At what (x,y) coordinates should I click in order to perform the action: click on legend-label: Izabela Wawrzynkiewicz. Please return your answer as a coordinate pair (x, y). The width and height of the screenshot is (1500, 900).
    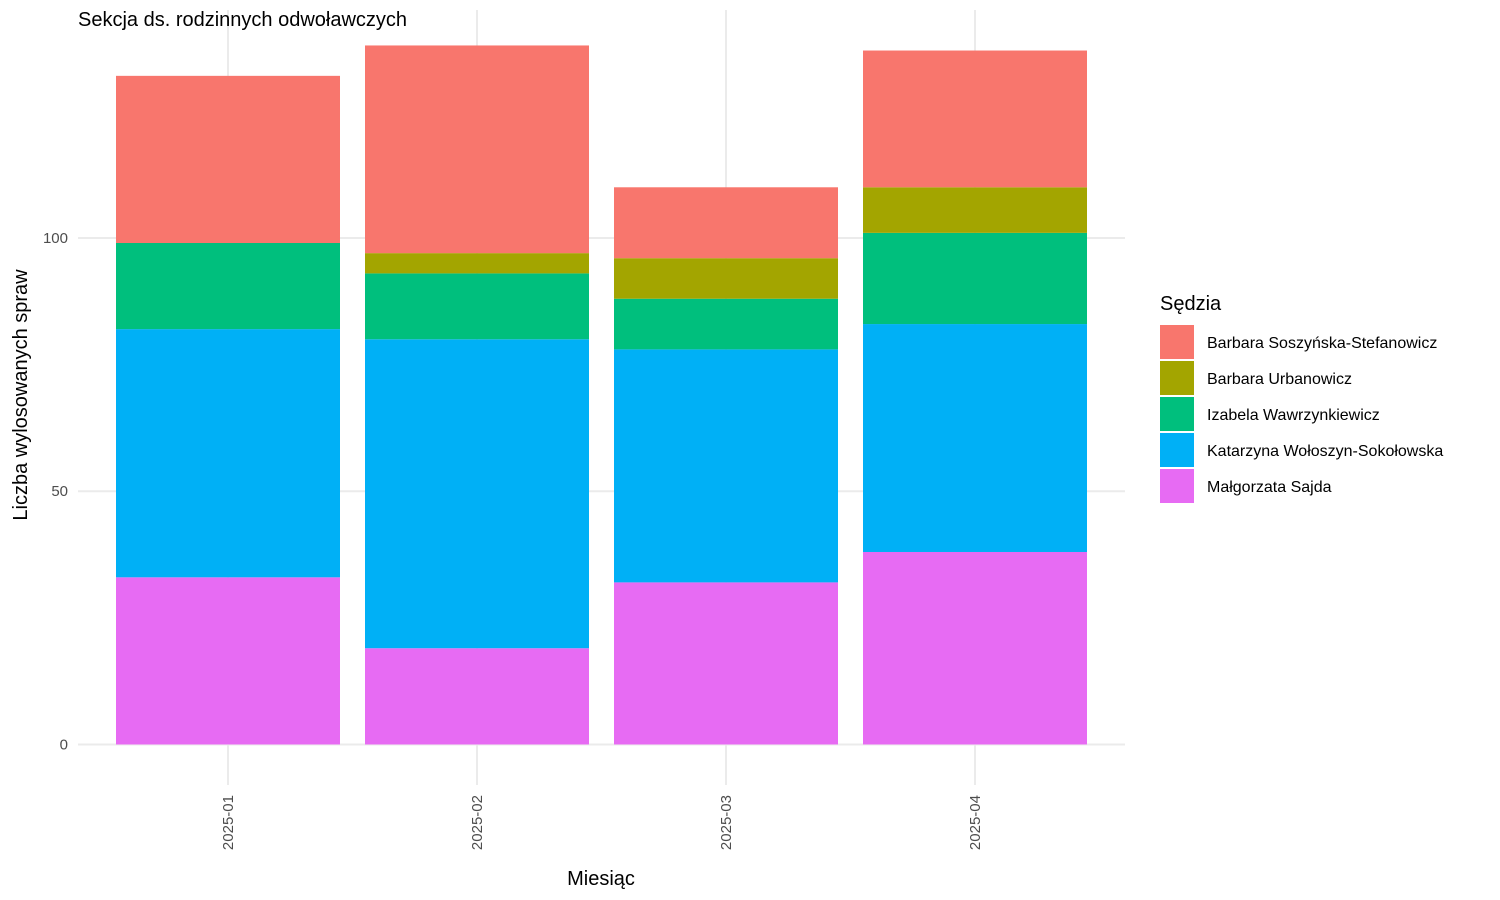
    Looking at the image, I should click on (1293, 415).